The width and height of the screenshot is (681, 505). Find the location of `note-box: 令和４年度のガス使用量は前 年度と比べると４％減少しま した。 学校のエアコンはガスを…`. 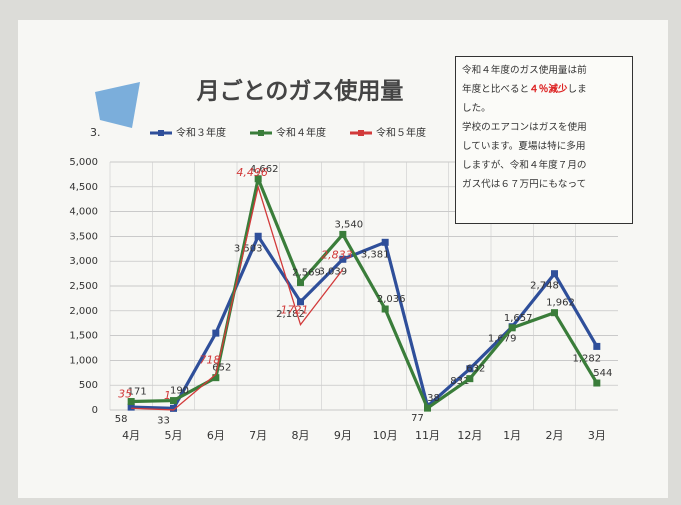

note-box: 令和４年度のガス使用量は前 年度と比べると４％減少しま した。 学校のエアコンはガスを… is located at coordinates (544, 140).